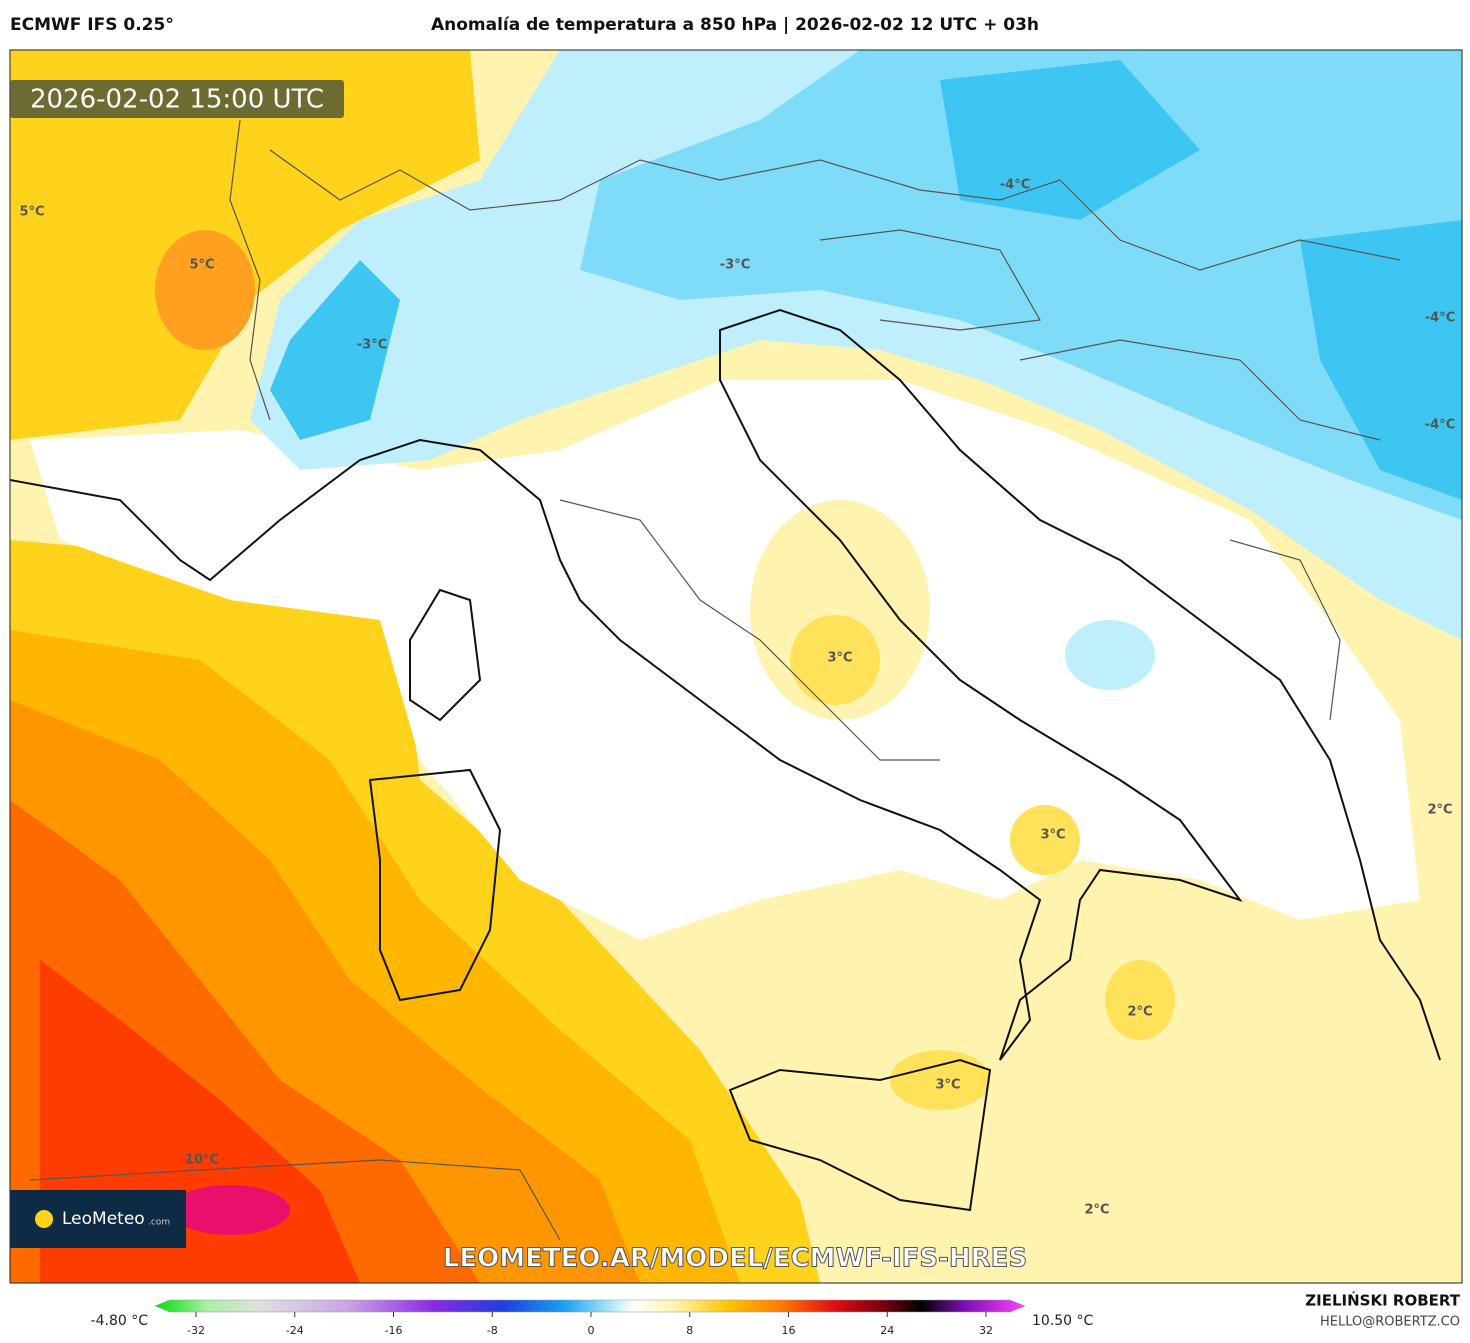 This screenshot has height=1343, width=1470. What do you see at coordinates (202, 1160) in the screenshot?
I see `contour-label: 10°C` at bounding box center [202, 1160].